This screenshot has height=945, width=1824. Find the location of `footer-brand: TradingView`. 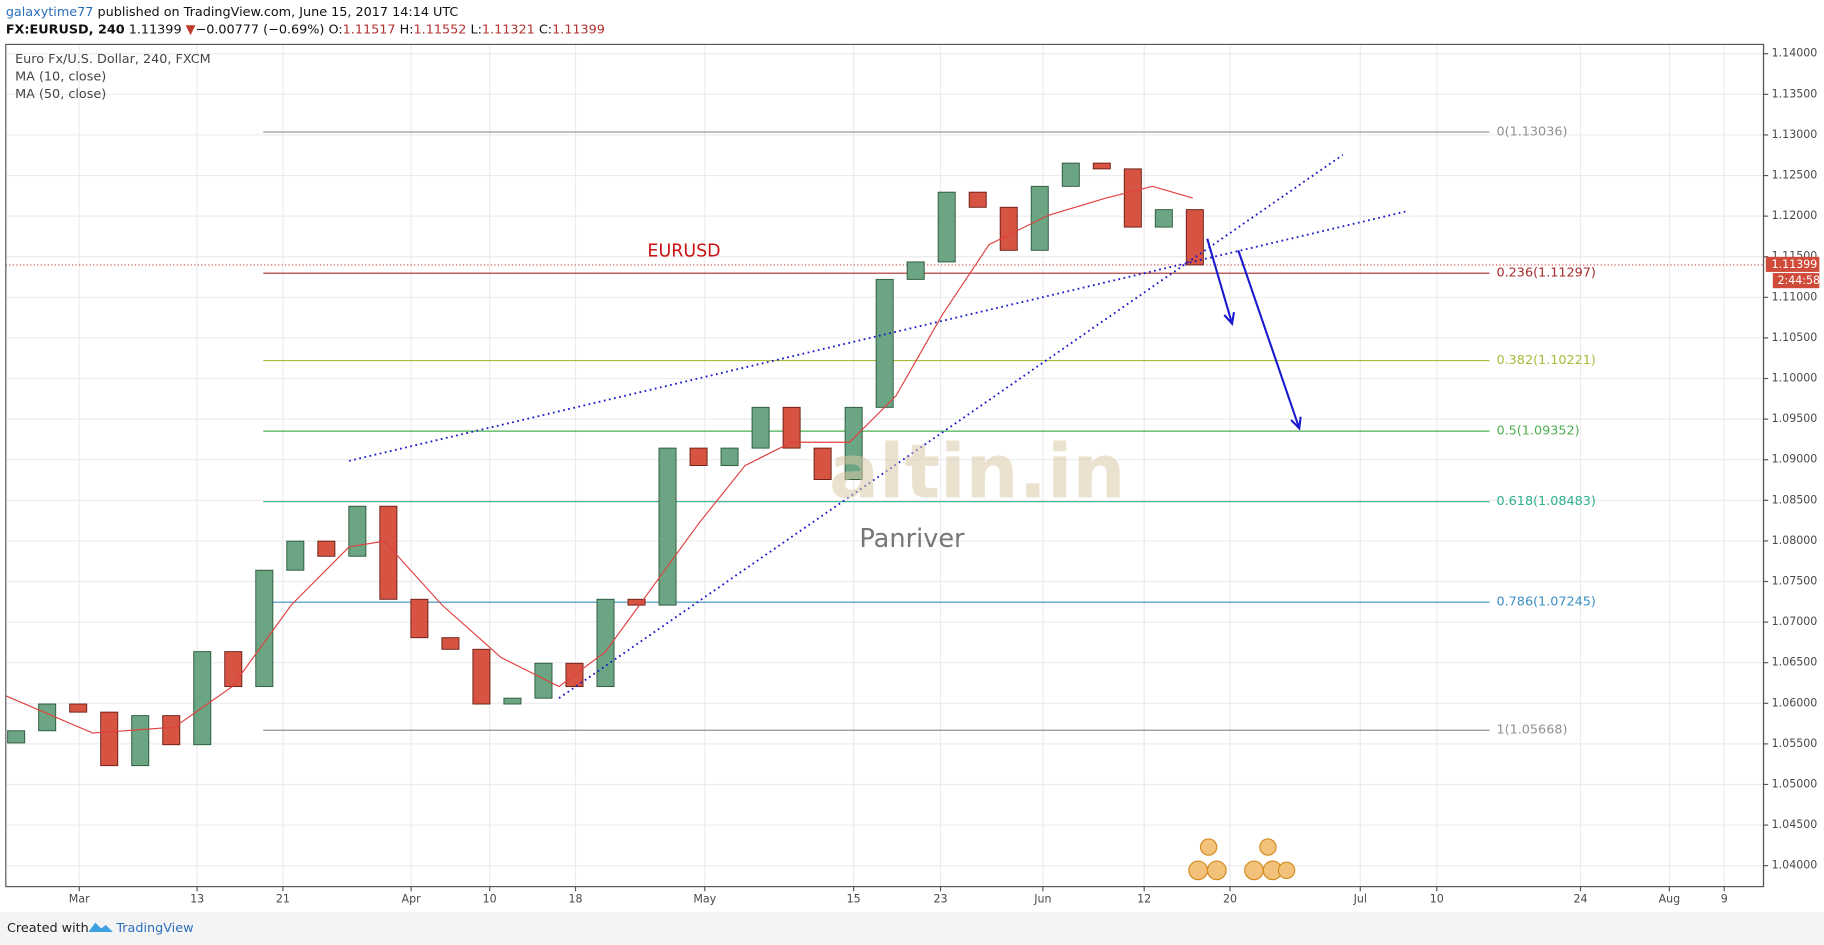

footer-brand: TradingView is located at coordinates (154, 928).